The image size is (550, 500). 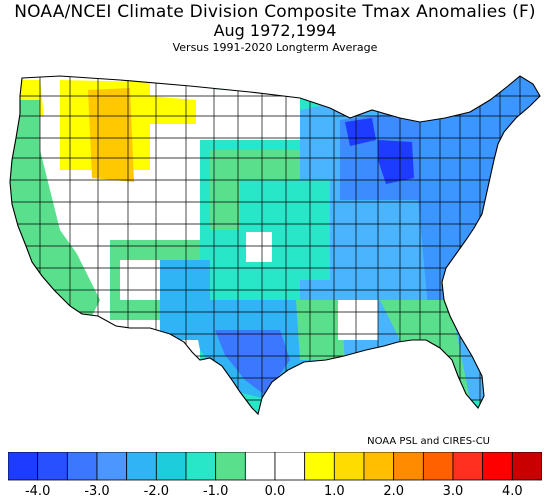 What do you see at coordinates (512, 491) in the screenshot?
I see `colorbar-tick-label: 4.0` at bounding box center [512, 491].